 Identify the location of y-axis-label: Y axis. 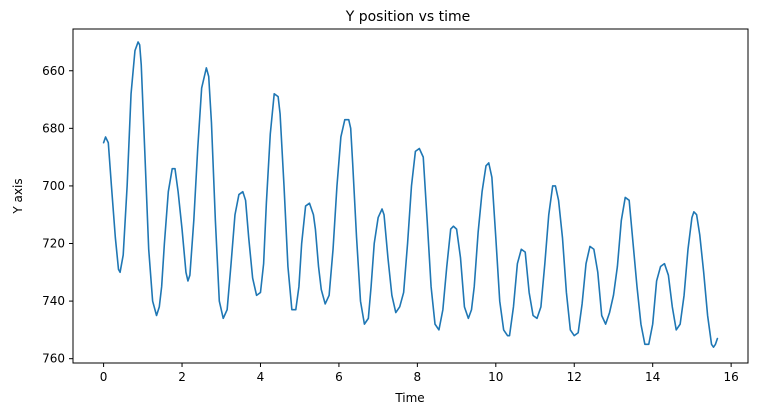
(18, 196).